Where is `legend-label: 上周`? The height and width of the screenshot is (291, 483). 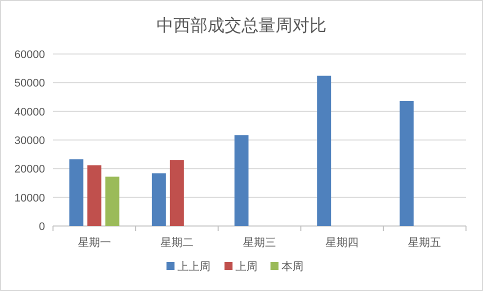
legend-label: 上周 is located at coordinates (247, 266).